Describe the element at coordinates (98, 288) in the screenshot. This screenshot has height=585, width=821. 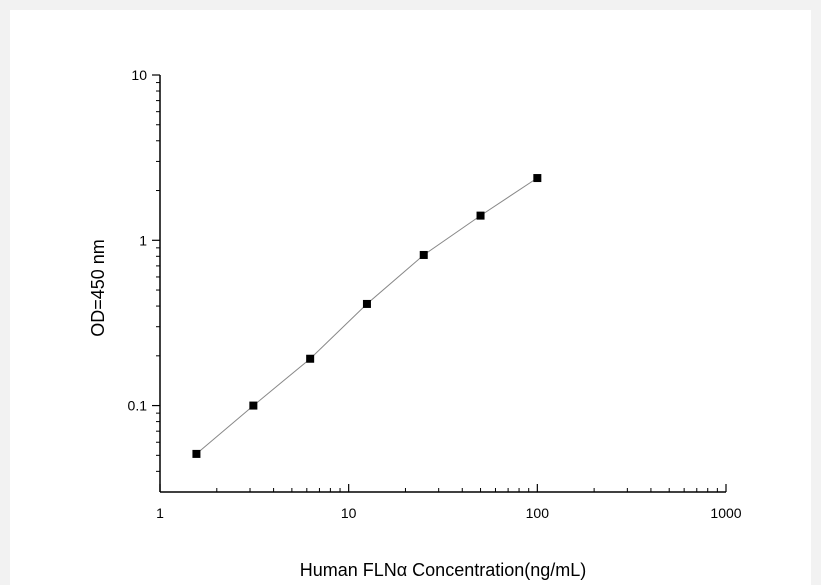
I see `y-axis-title: OD=450 nm` at that location.